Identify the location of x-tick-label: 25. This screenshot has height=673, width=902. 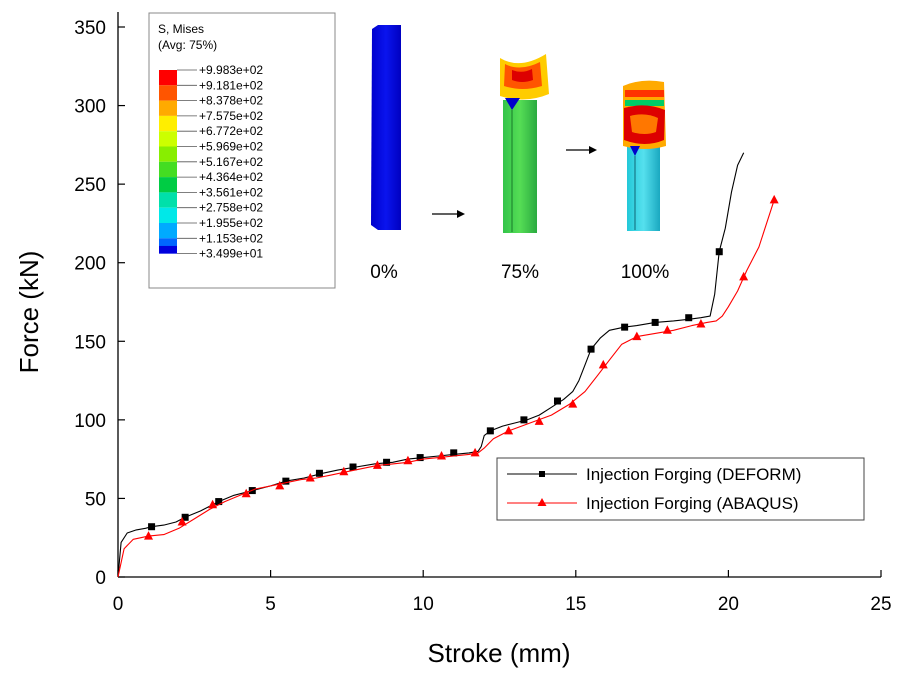
(880, 604).